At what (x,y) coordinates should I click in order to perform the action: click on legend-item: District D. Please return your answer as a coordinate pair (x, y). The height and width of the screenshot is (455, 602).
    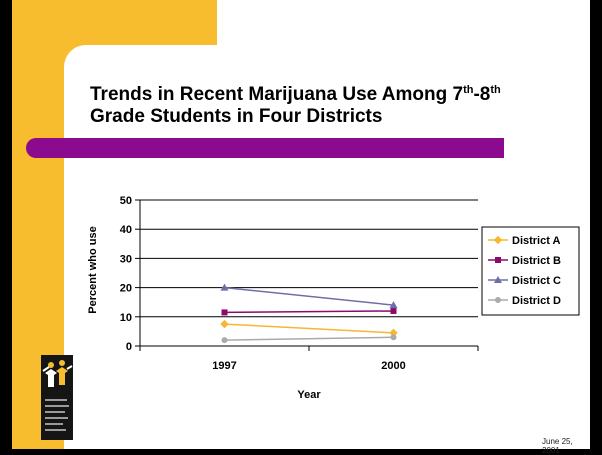
    Looking at the image, I should click on (524, 301).